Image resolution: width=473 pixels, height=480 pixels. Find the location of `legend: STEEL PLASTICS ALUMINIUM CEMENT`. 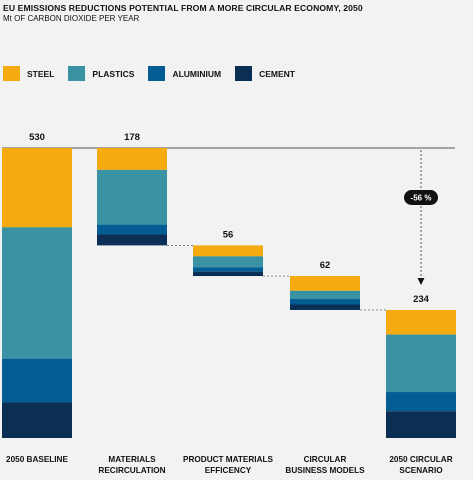

legend: STEEL PLASTICS ALUMINIUM CEMENT is located at coordinates (156, 73).